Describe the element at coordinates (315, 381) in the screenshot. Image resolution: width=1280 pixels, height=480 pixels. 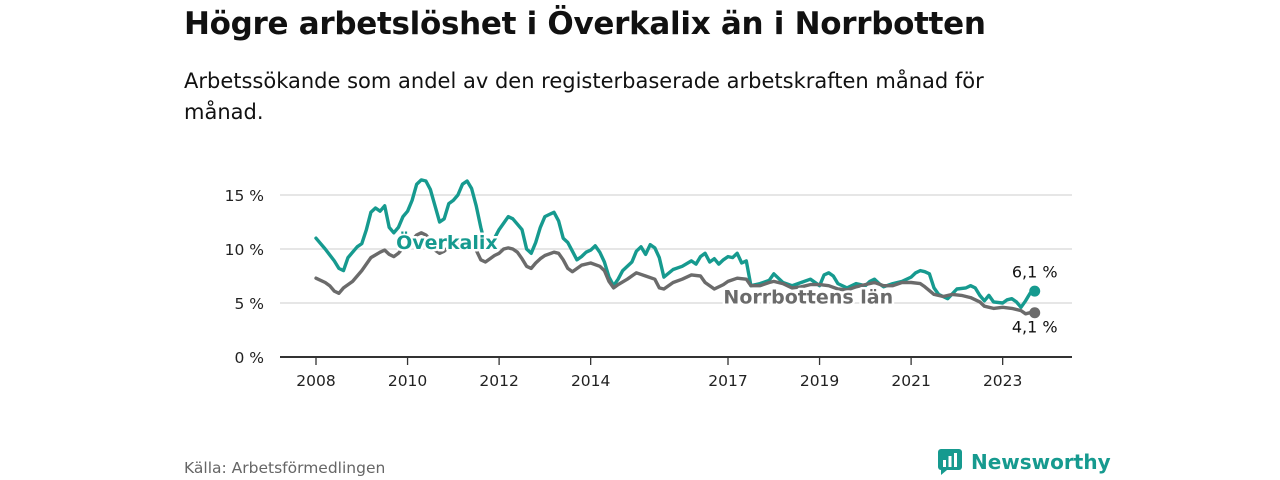
I see `x-tick-label: 2008` at that location.